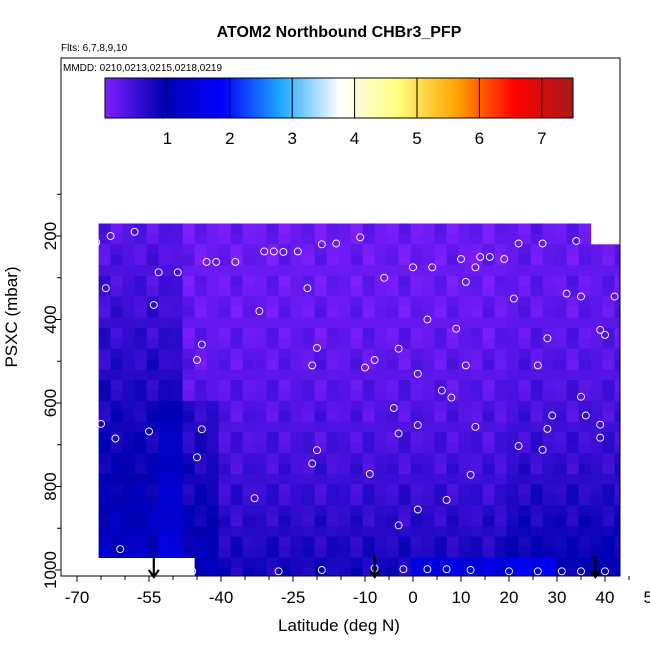 The height and width of the screenshot is (650, 650). Describe the element at coordinates (479, 138) in the screenshot. I see `colorbar-tick-label: 6` at that location.